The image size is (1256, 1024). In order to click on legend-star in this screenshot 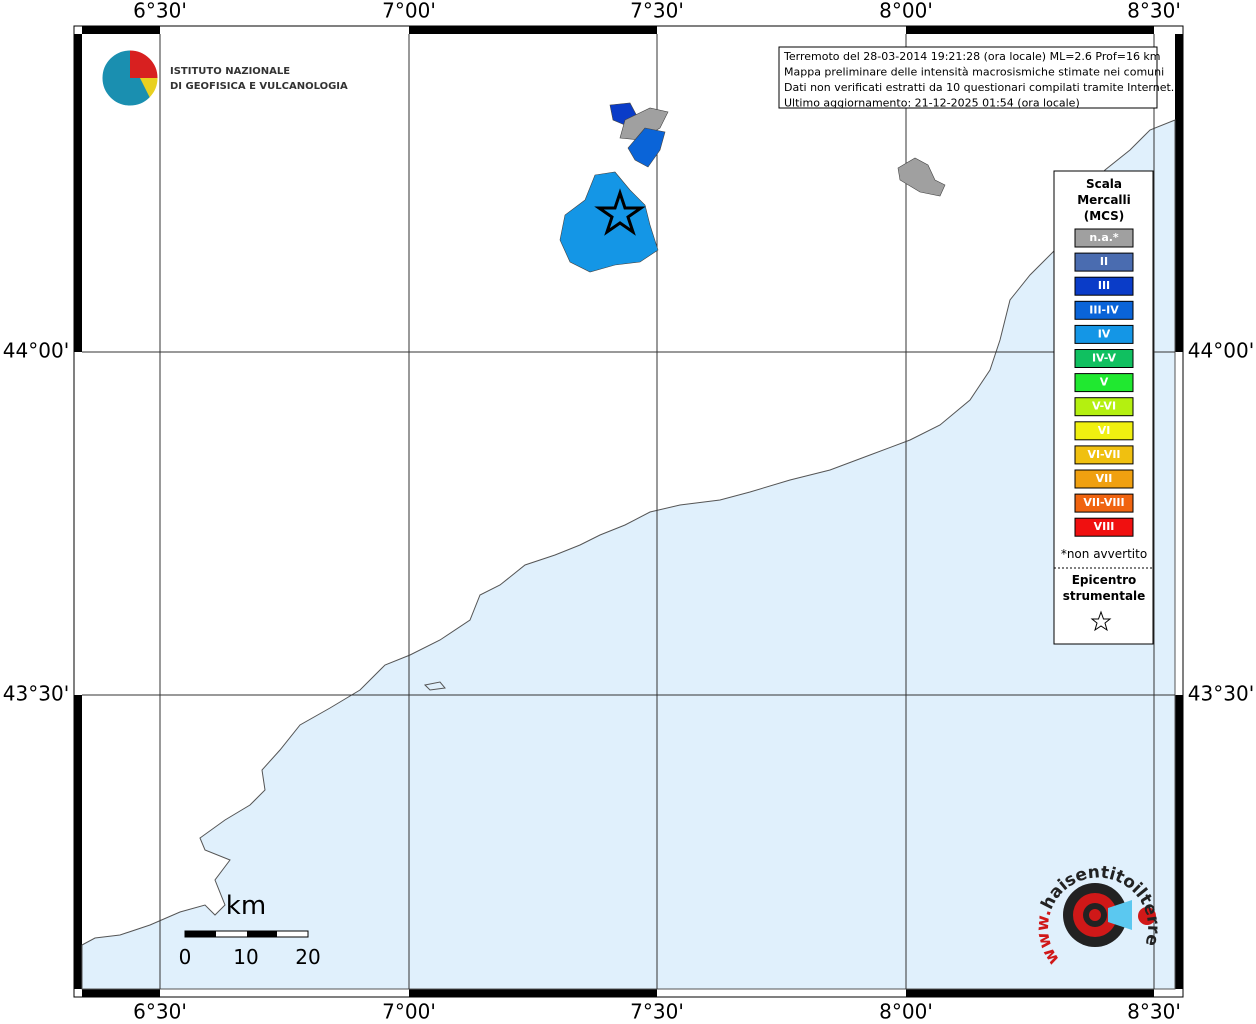, I will do `click(1101, 621)`.